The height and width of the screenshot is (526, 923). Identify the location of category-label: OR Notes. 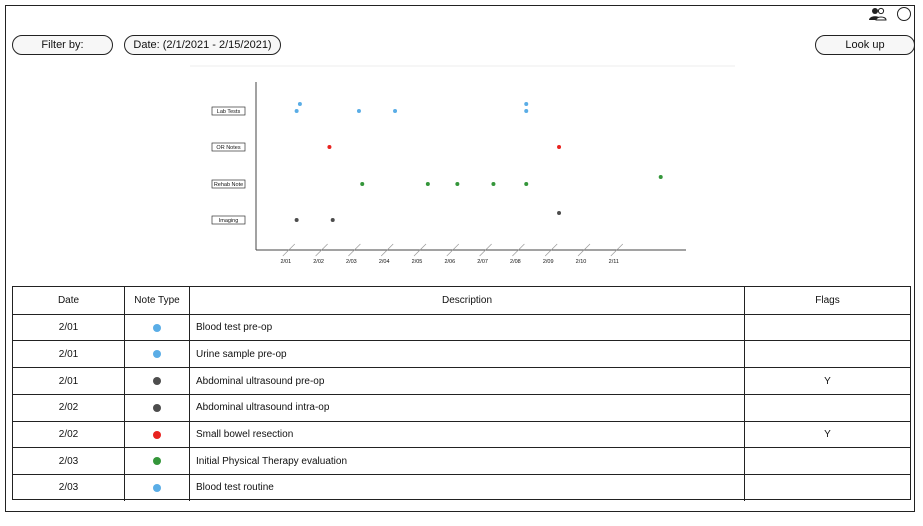
(228, 148).